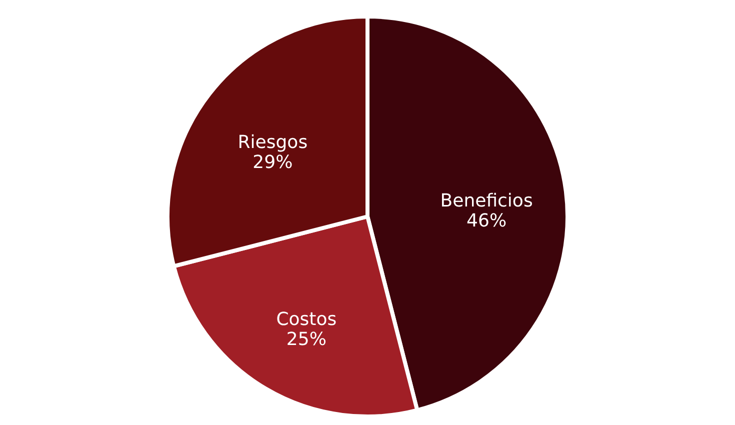 This screenshot has width=735, height=425. Describe the element at coordinates (486, 221) in the screenshot. I see `data-label: 46%` at that location.